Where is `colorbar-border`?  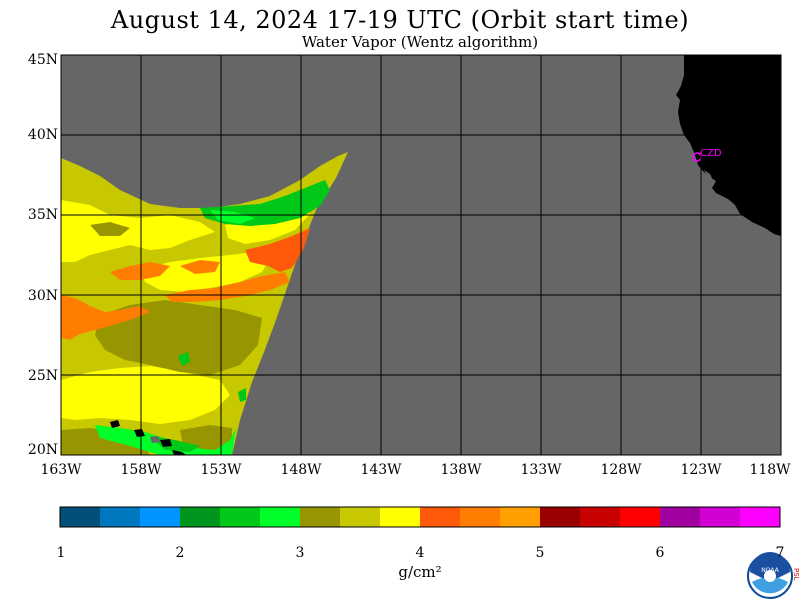 colorbar-border is located at coordinates (420, 517).